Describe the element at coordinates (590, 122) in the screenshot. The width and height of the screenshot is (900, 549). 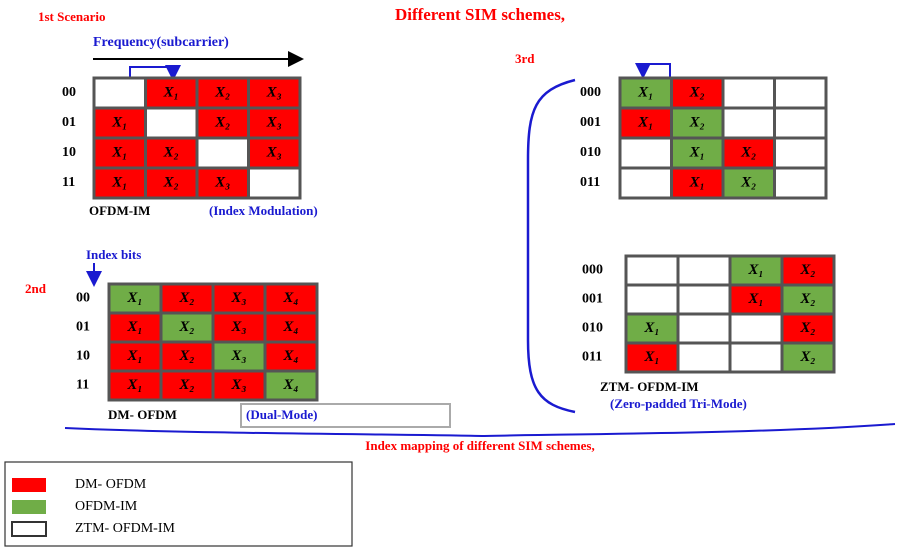
I see `row-label: 001` at that location.